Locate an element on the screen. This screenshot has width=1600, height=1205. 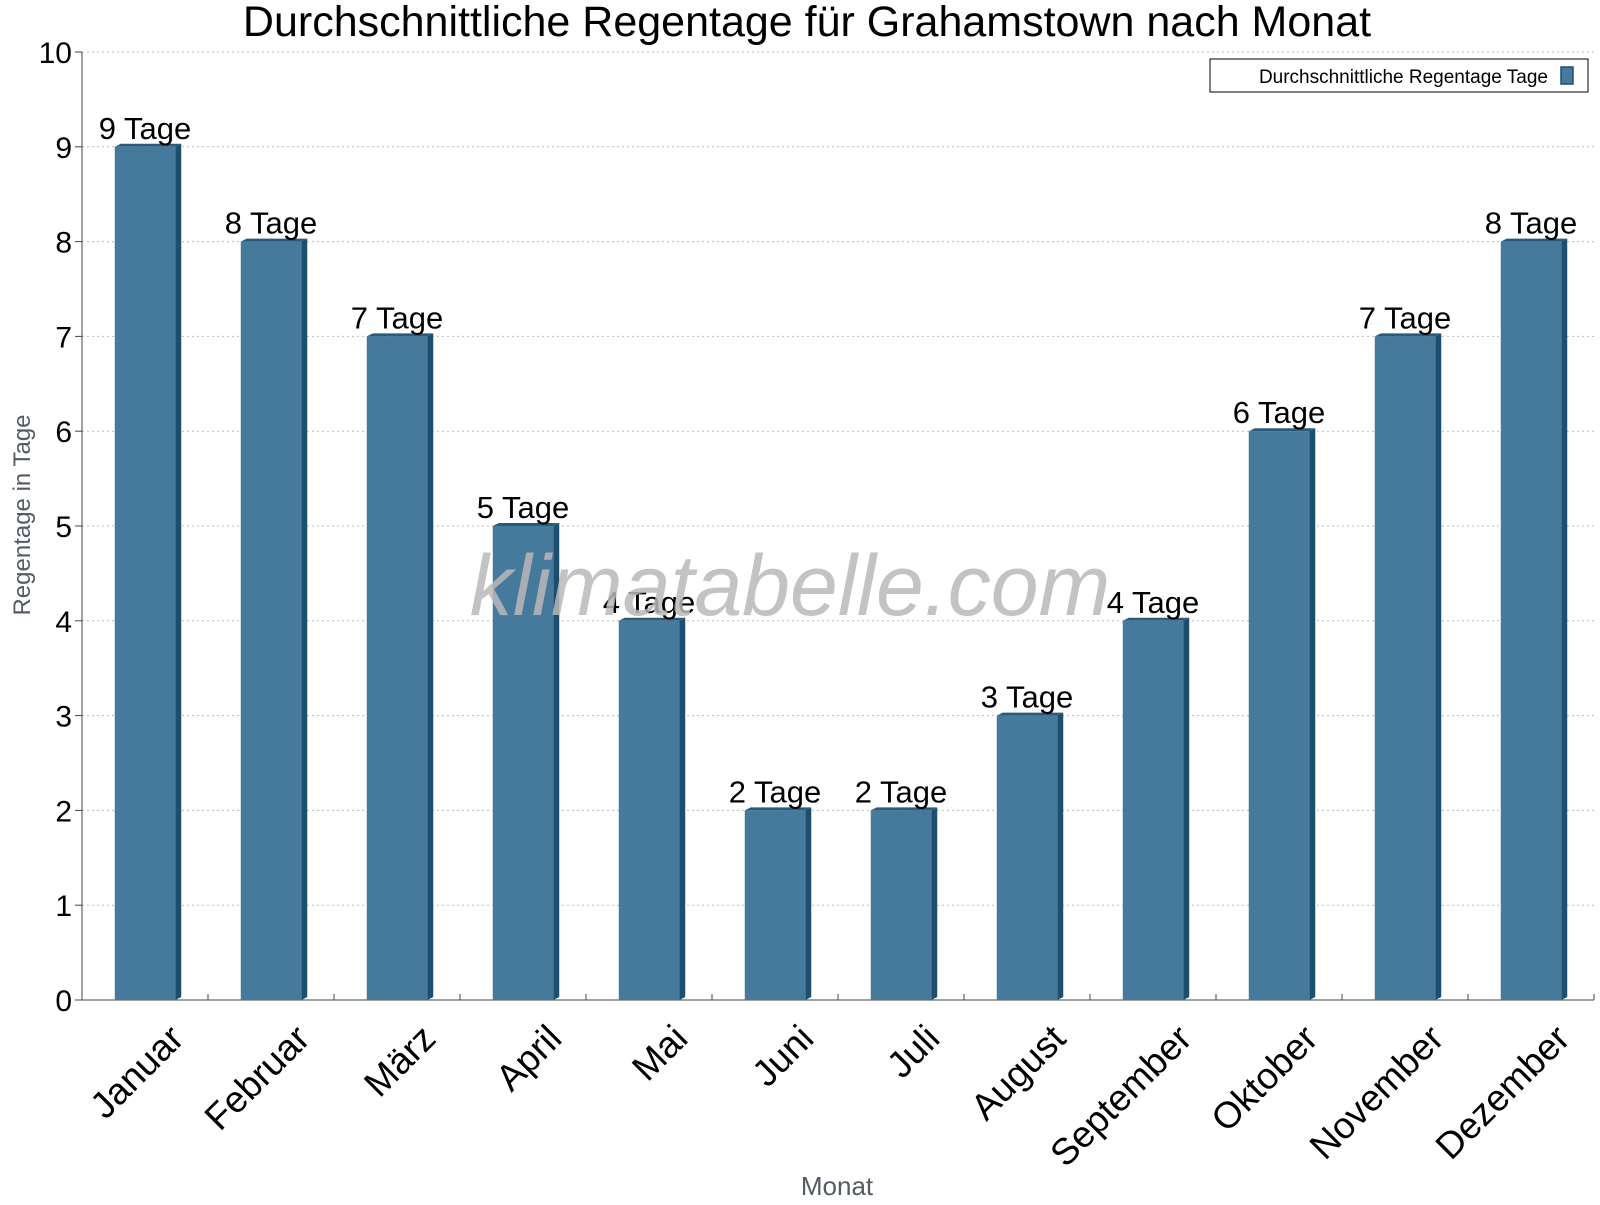
watermark: klimatabelle.com is located at coordinates (790, 586).